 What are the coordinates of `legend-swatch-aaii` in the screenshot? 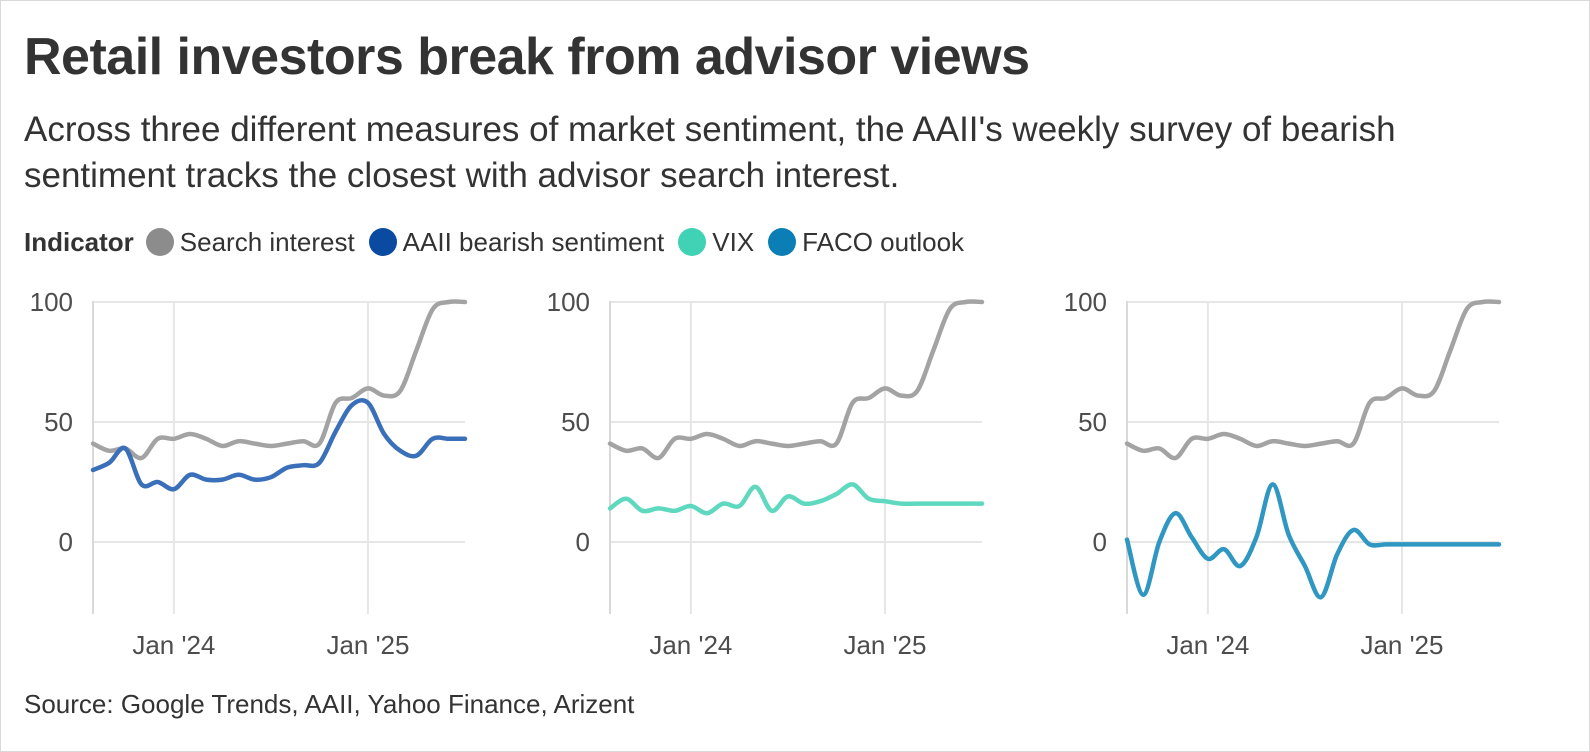 It's located at (382, 242).